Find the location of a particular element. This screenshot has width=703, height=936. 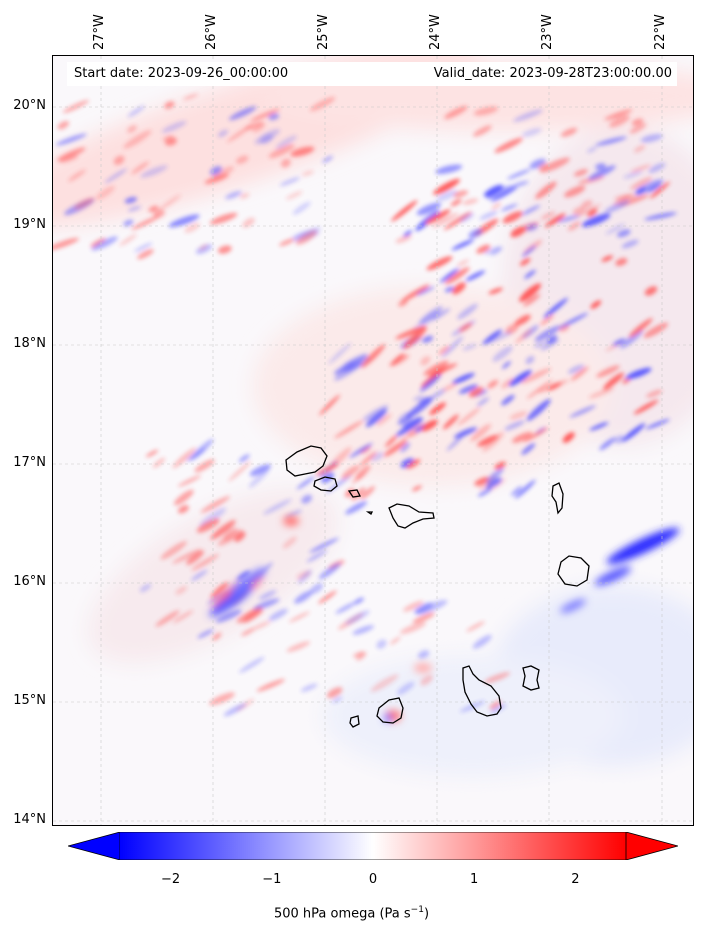

colorbar is located at coordinates (373, 846).